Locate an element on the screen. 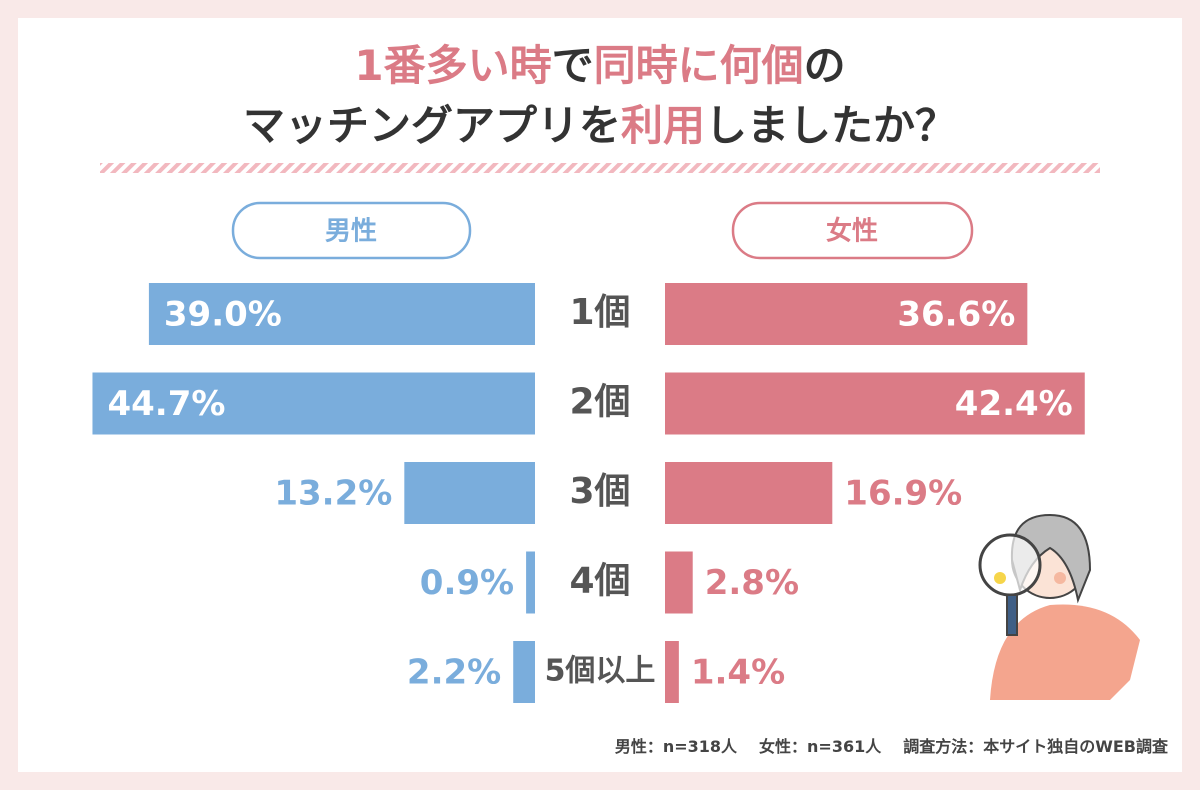 This screenshot has width=1200, height=794. footnote-part: 男性：n=318人 is located at coordinates (676, 746).